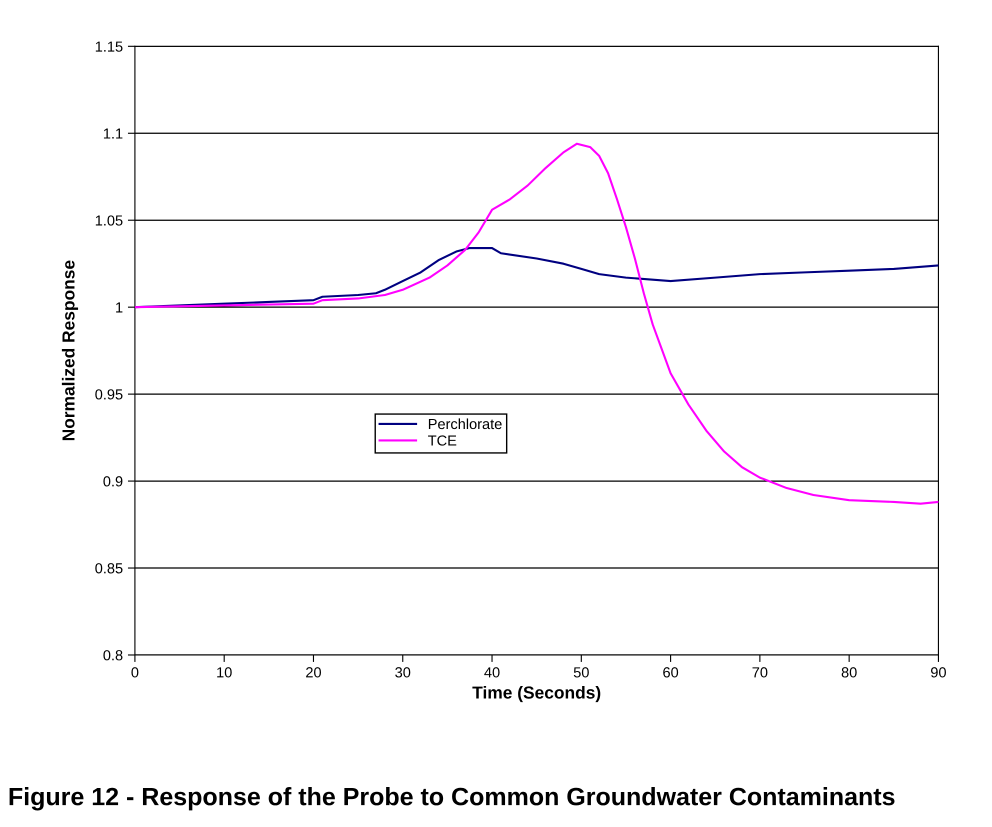  Describe the element at coordinates (581, 672) in the screenshot. I see `x-tick-label: 50` at that location.